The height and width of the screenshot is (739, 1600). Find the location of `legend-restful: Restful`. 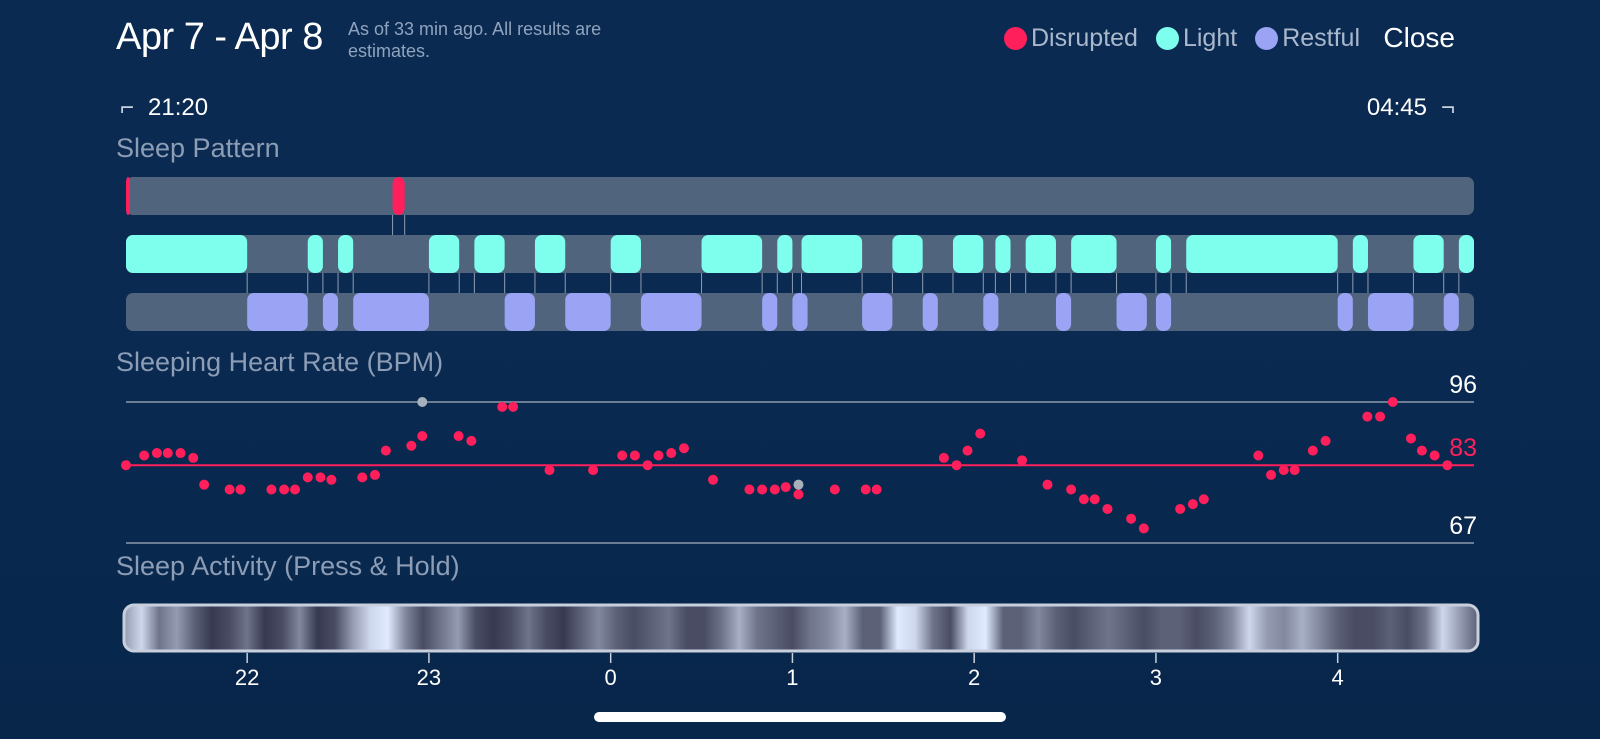

legend-restful: Restful is located at coordinates (1307, 38).